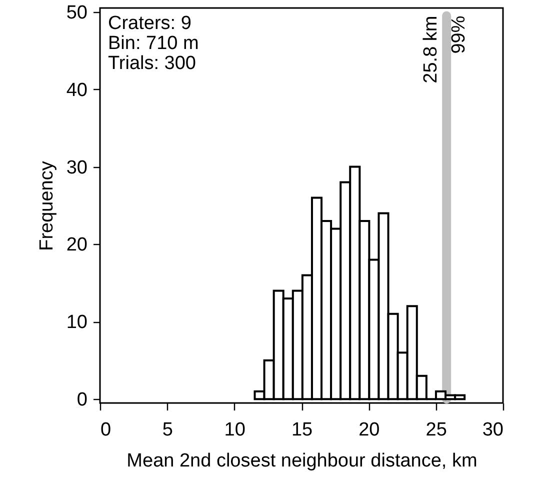 The width and height of the screenshot is (559, 496). I want to click on annotation: Craters: 9, so click(150, 23).